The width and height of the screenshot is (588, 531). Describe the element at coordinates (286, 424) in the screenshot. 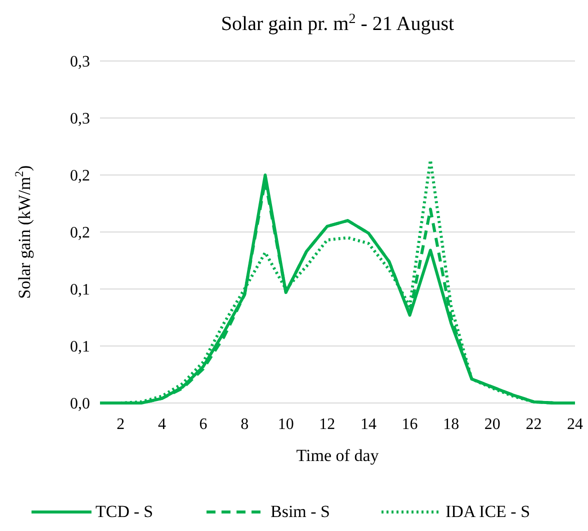

I see `x-tick-label: 10` at that location.